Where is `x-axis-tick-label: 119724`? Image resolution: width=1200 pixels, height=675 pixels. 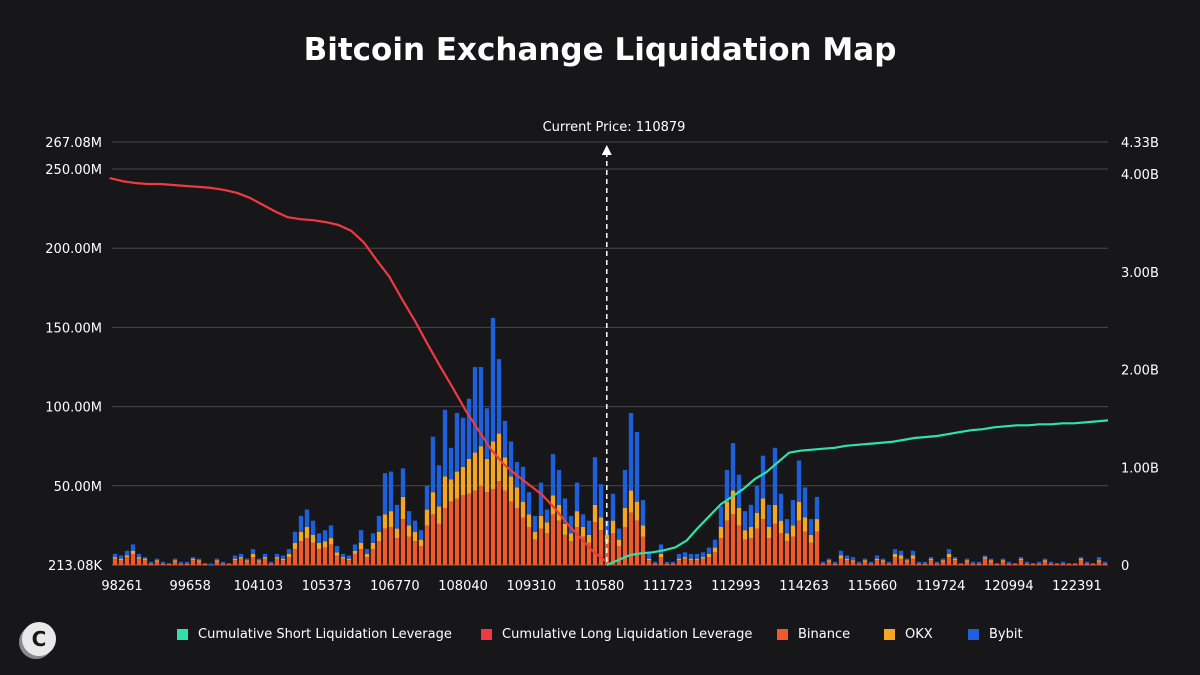 x-axis-tick-label: 119724 is located at coordinates (941, 586).